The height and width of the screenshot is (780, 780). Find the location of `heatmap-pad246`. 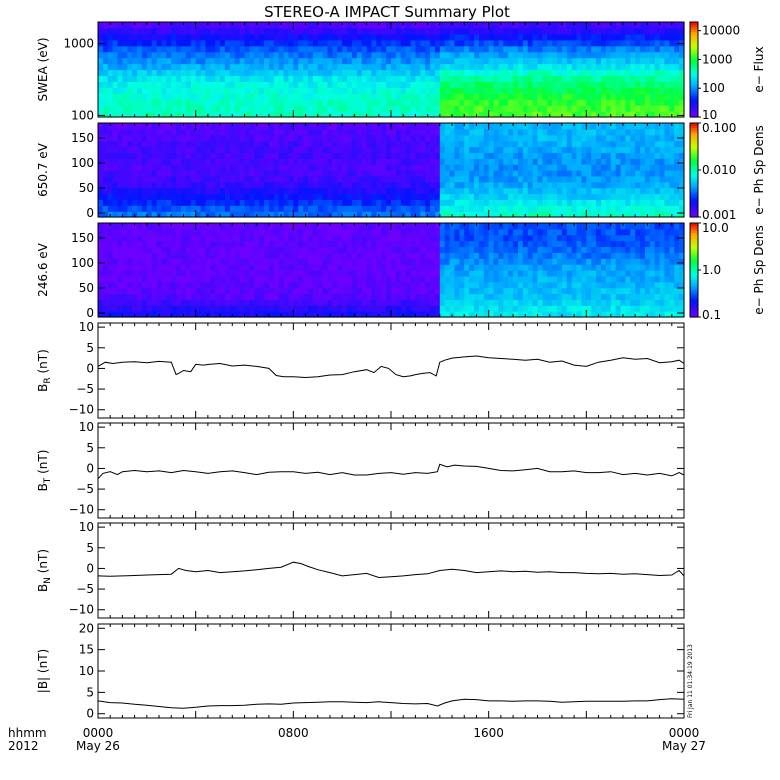

heatmap-pad246 is located at coordinates (391, 270).